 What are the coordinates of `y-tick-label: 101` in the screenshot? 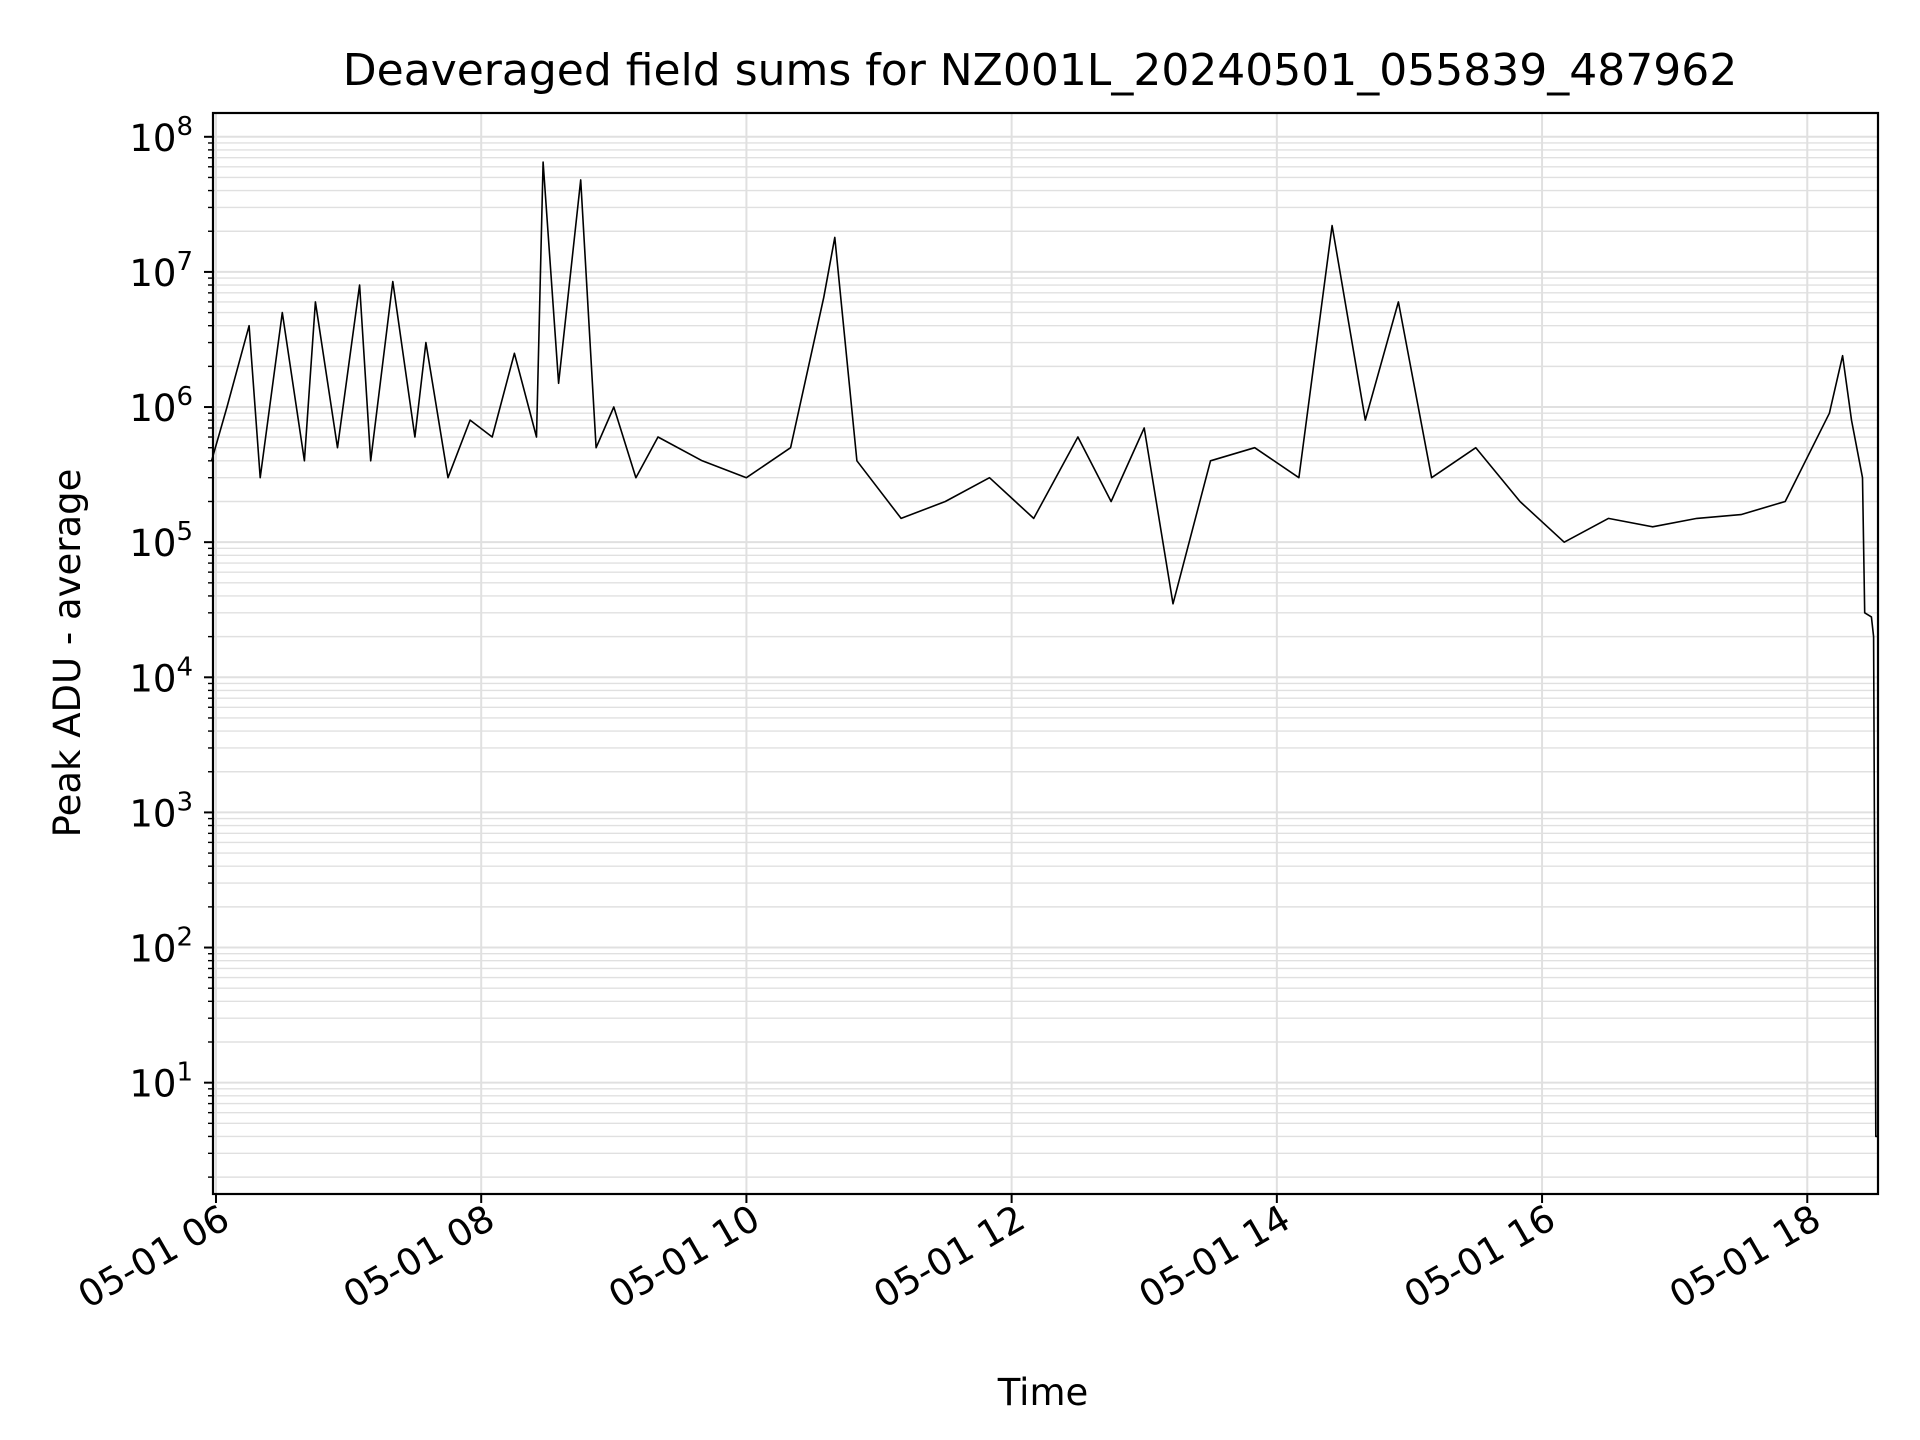 It's located at (161, 1082).